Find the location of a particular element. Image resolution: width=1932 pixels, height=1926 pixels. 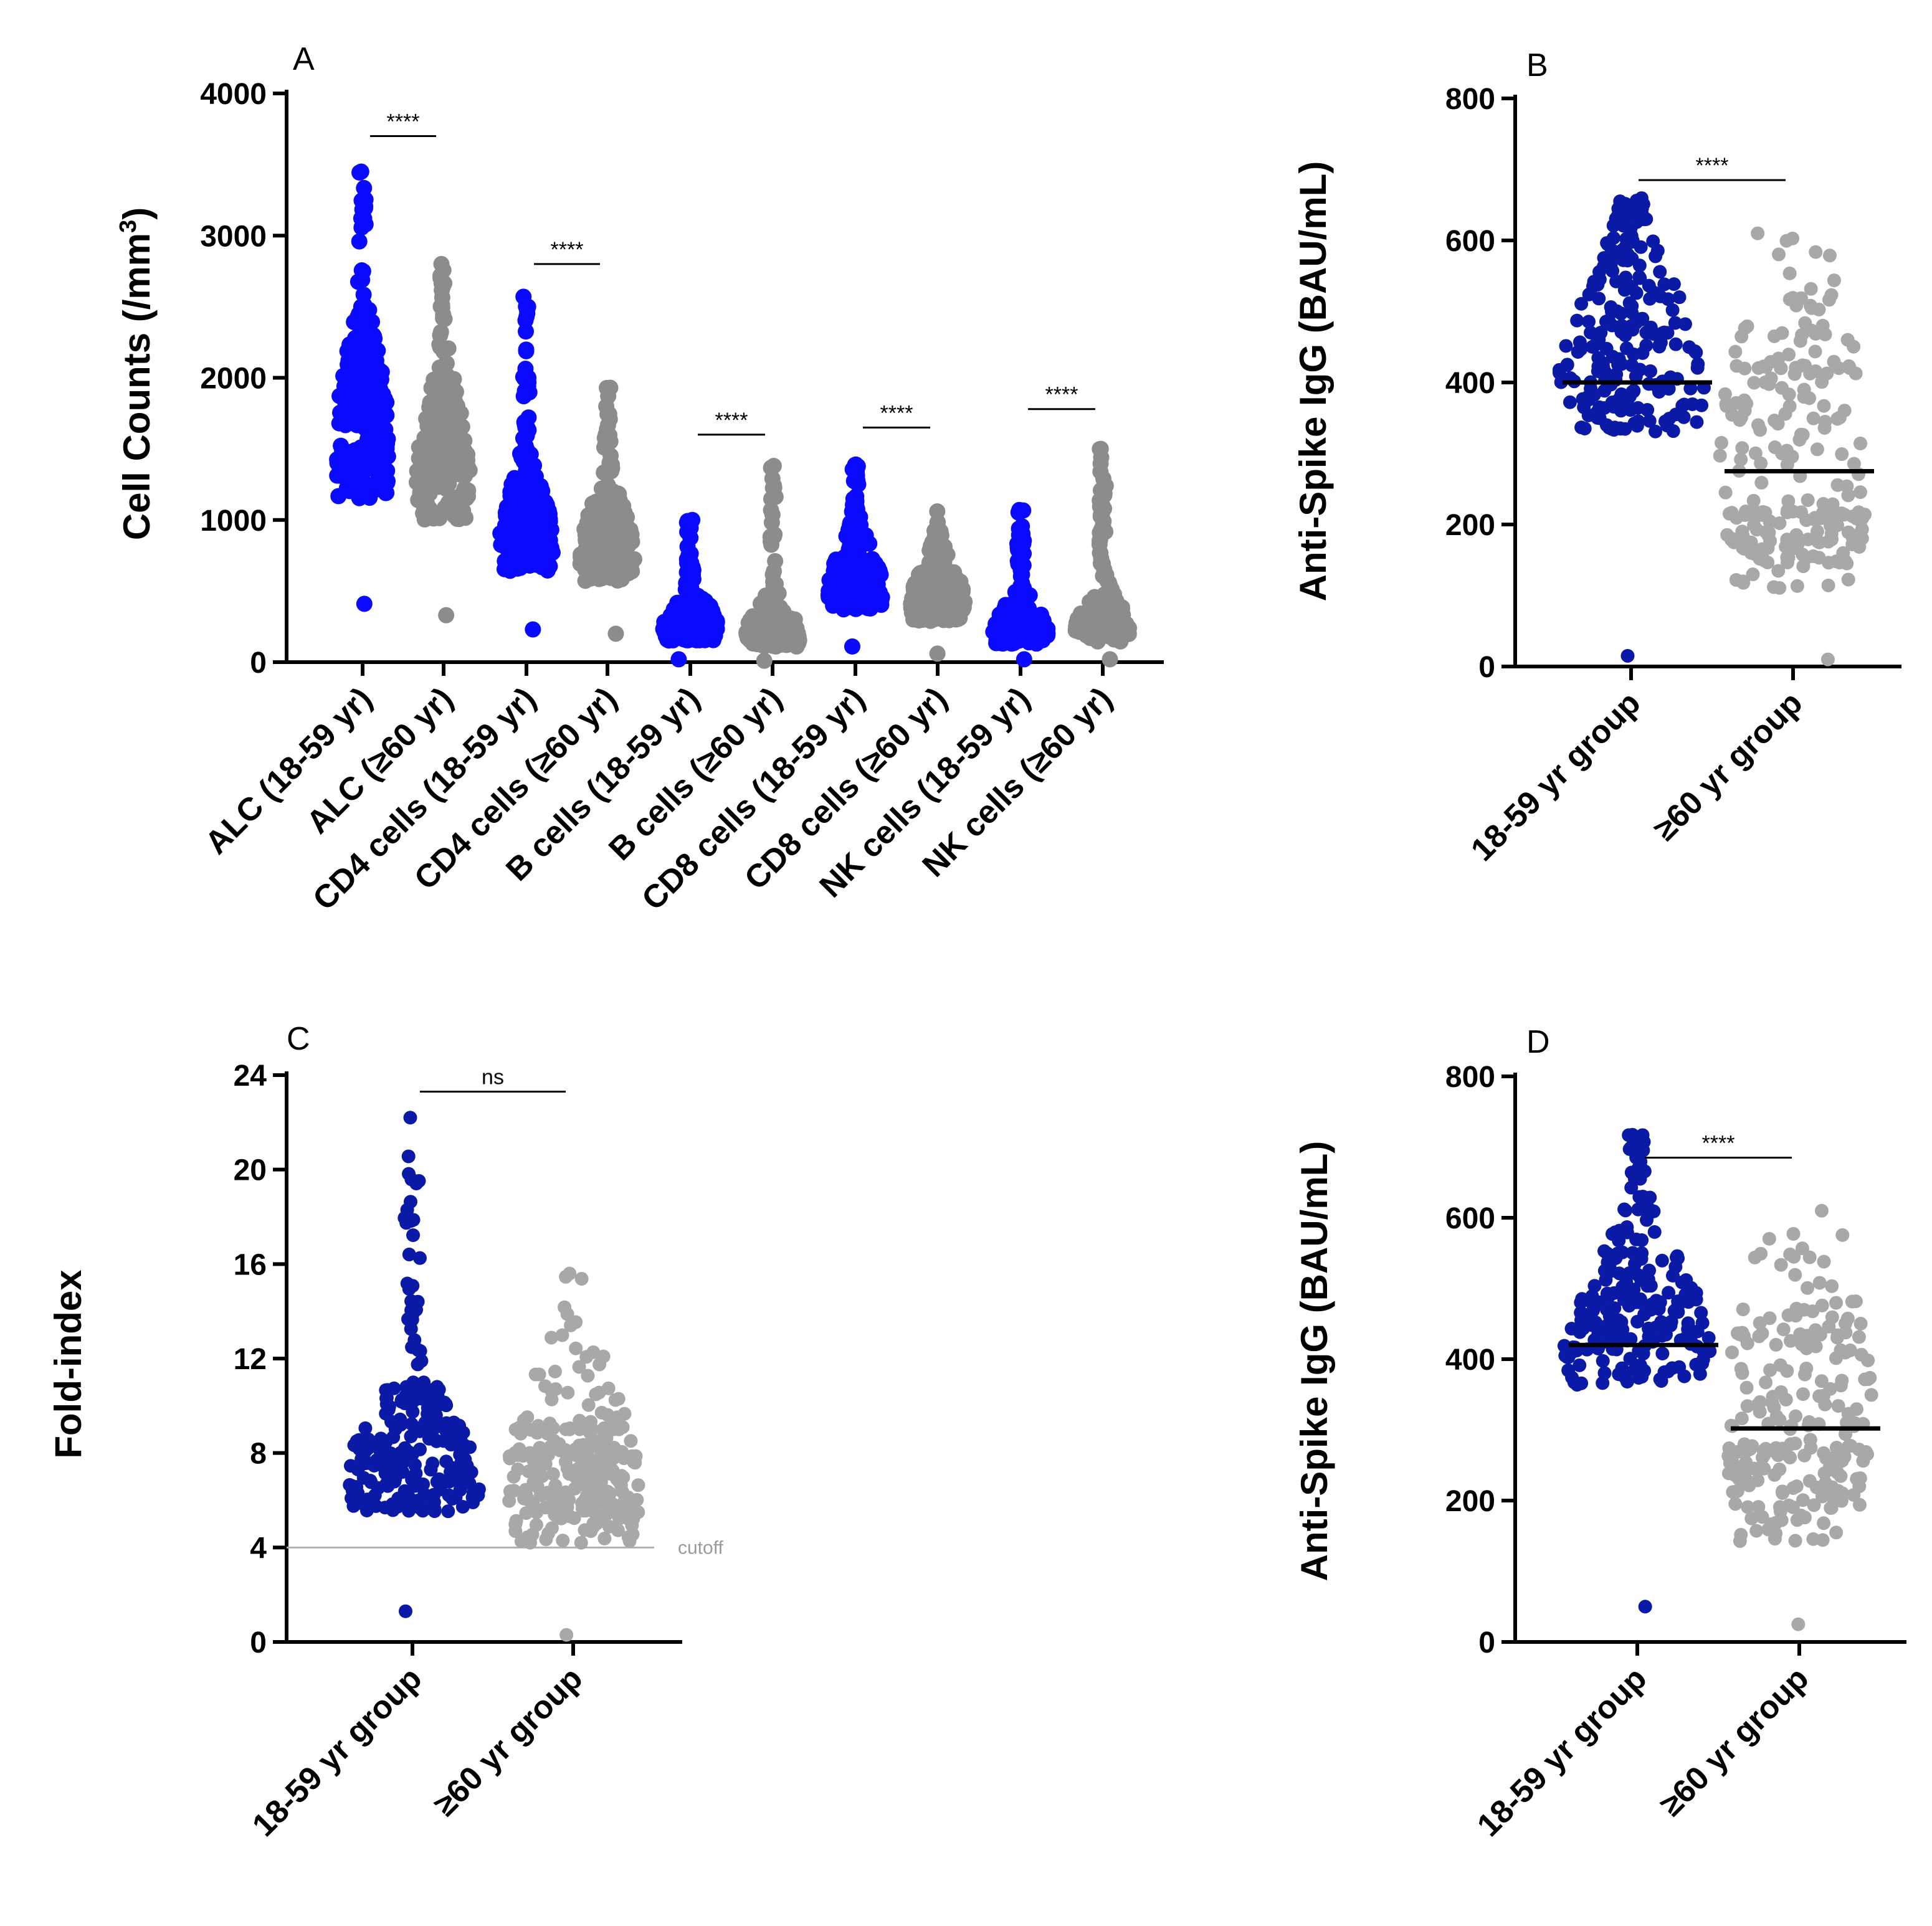

category-label: ≥60 yr group is located at coordinates (508, 1741).